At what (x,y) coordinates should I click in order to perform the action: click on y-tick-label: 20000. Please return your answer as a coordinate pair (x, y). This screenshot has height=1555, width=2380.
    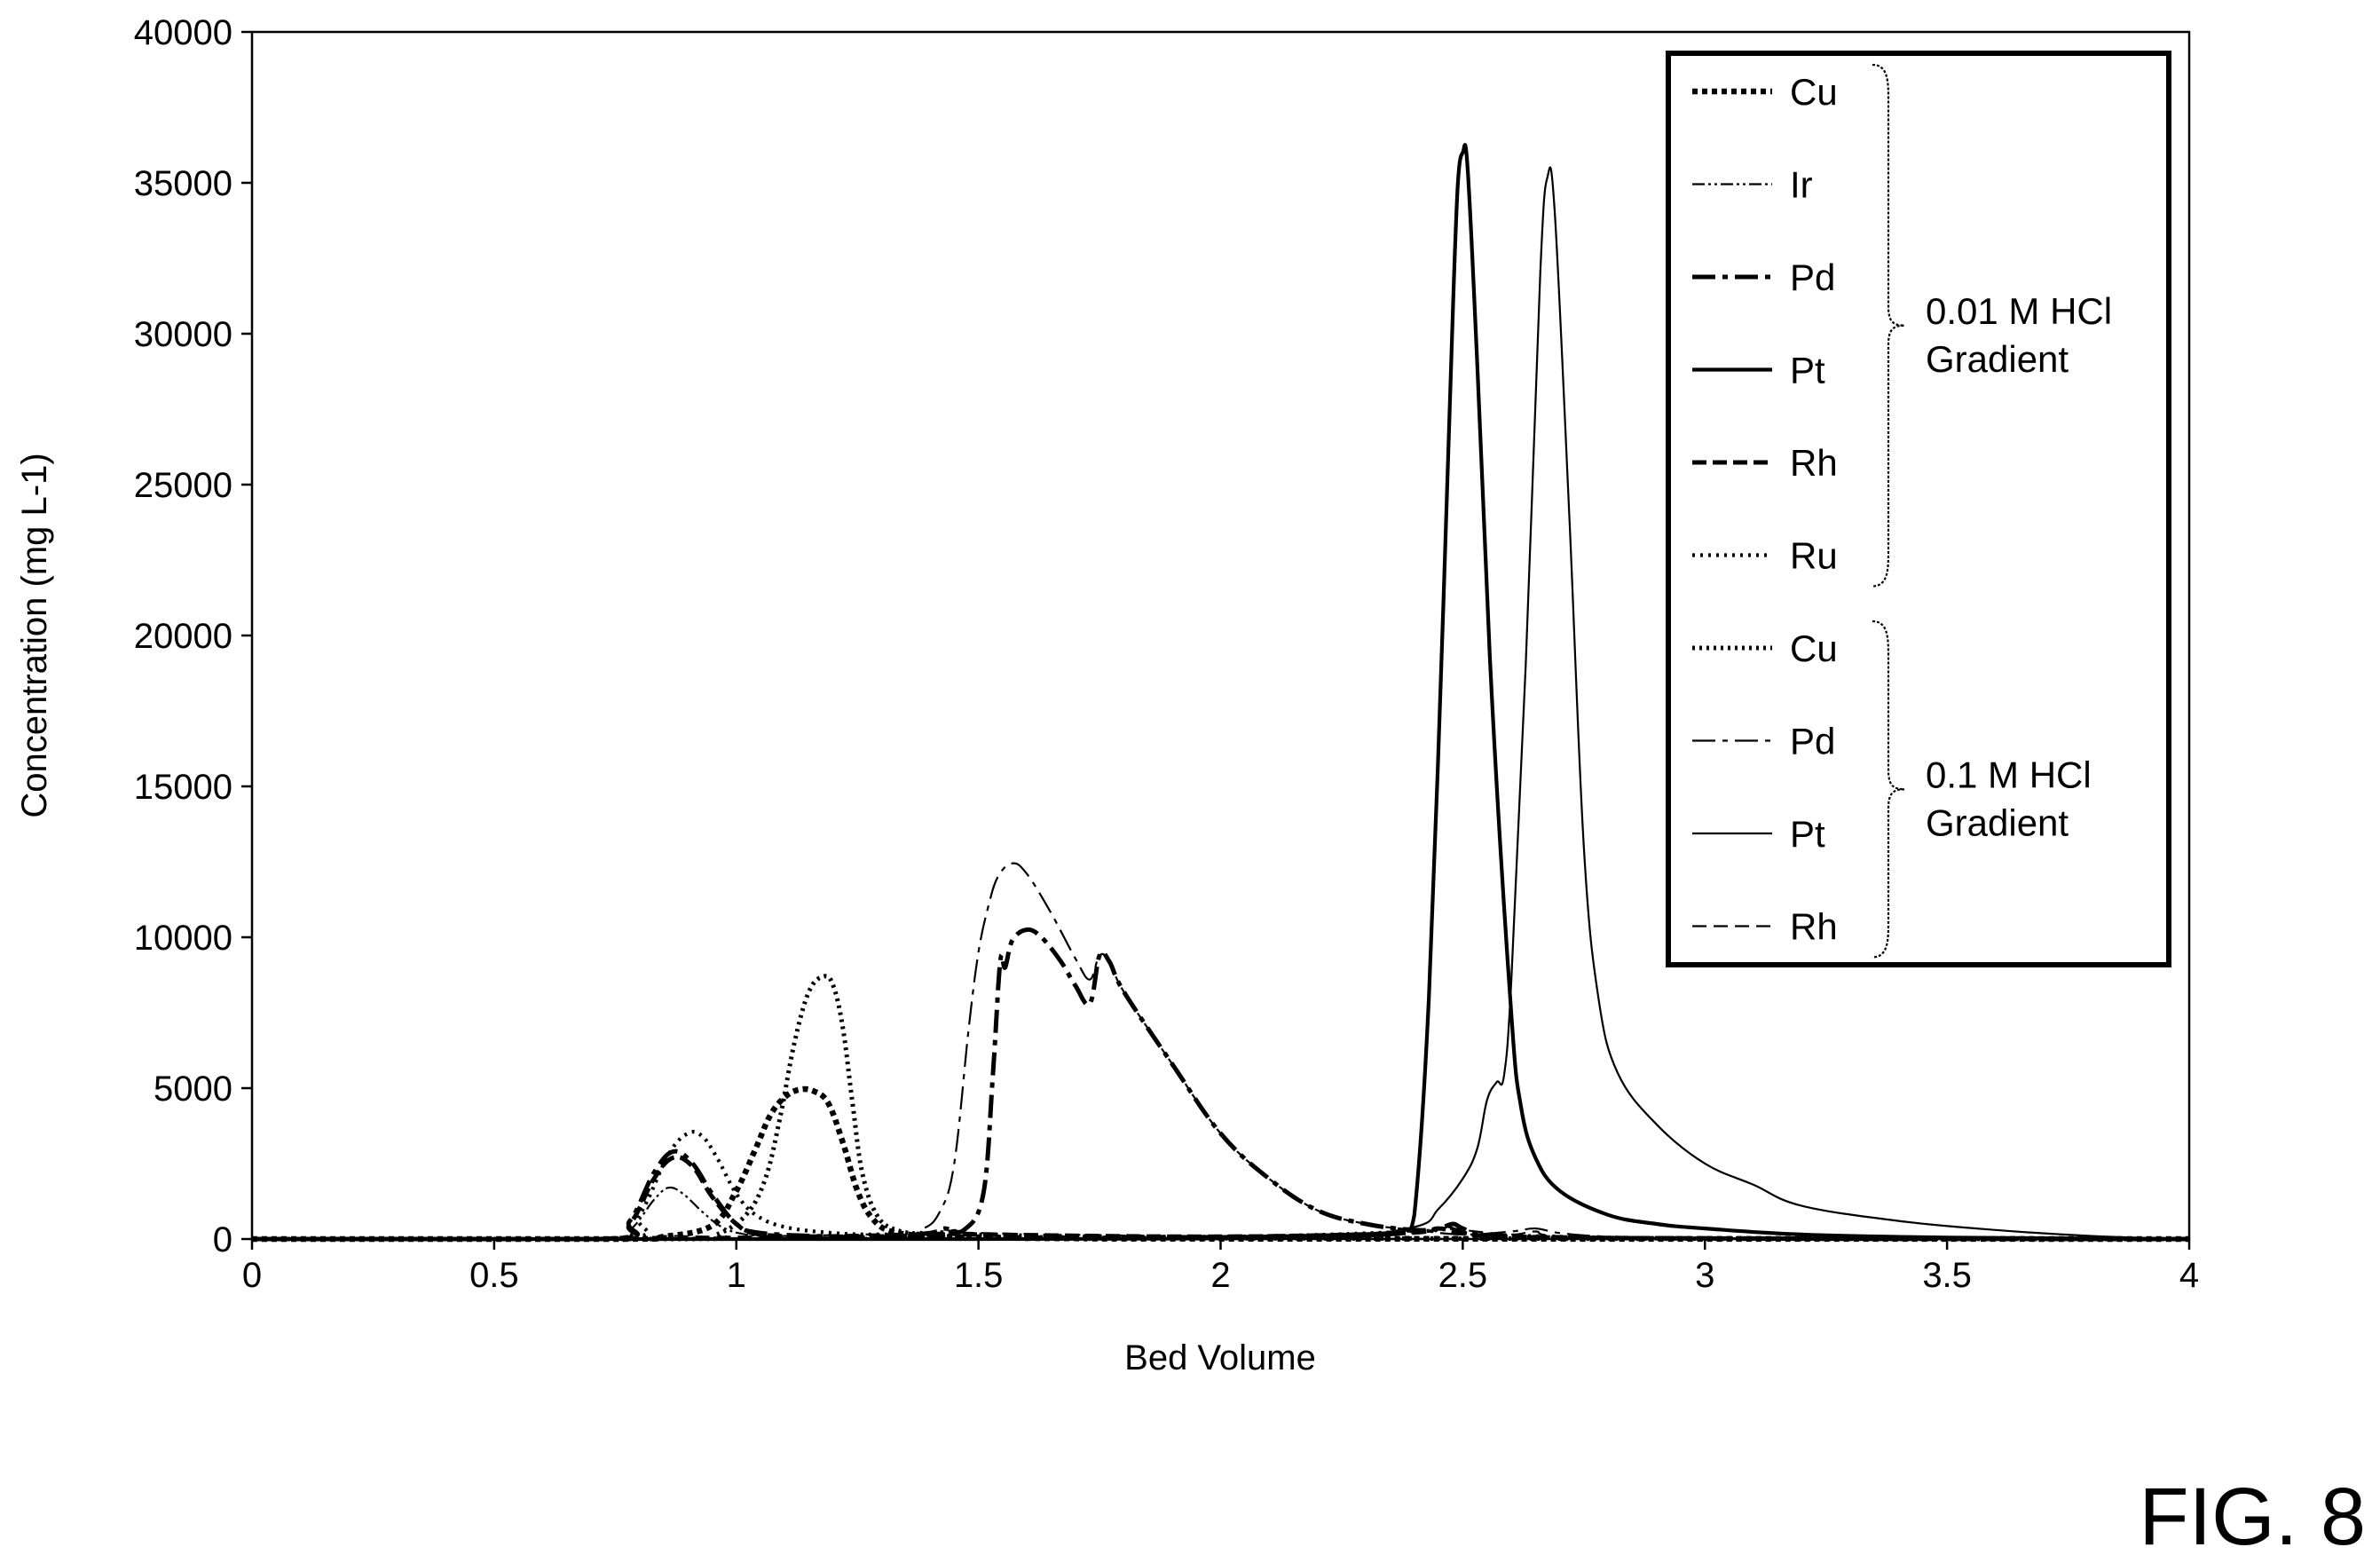
    Looking at the image, I should click on (183, 636).